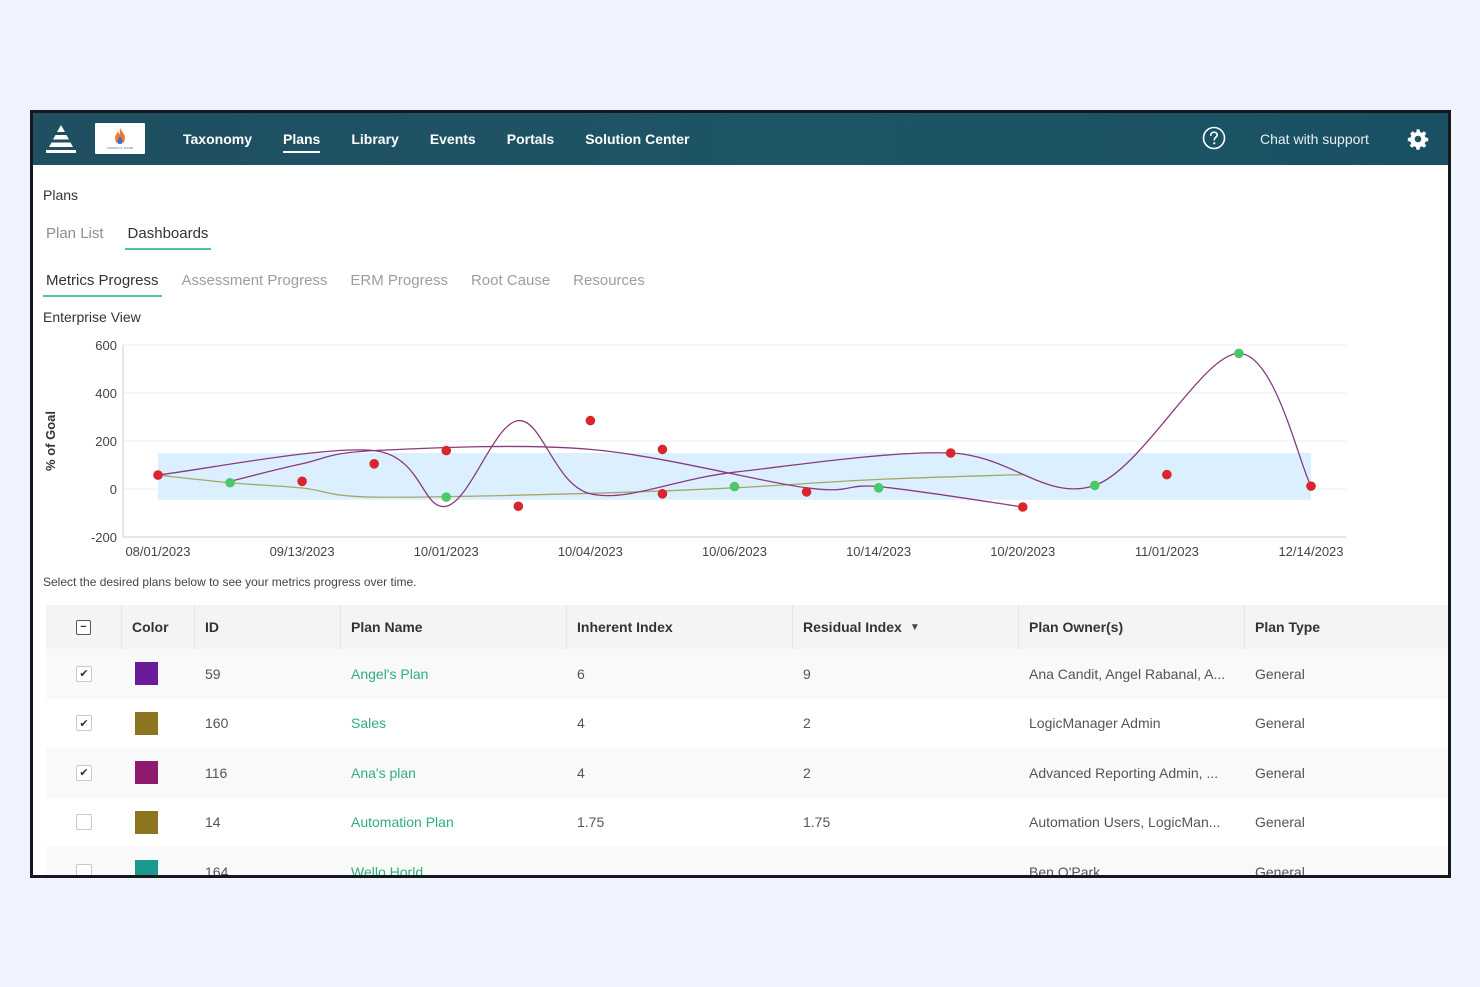  Describe the element at coordinates (402, 822) in the screenshot. I see `plan-name-link: Automation Plan` at that location.